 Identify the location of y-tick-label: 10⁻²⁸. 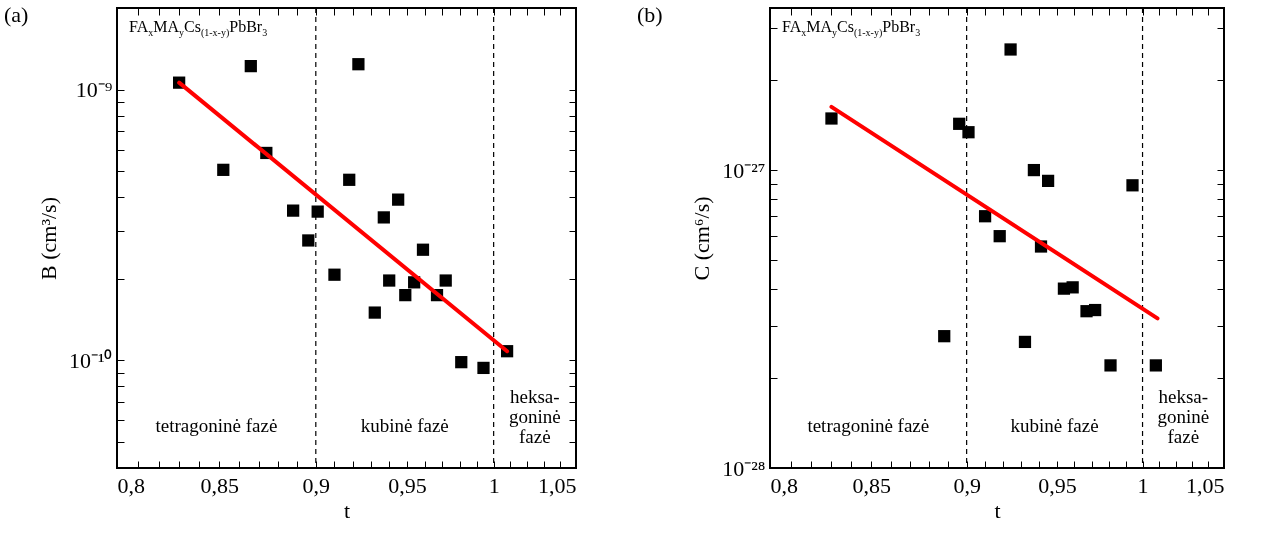
(744, 468).